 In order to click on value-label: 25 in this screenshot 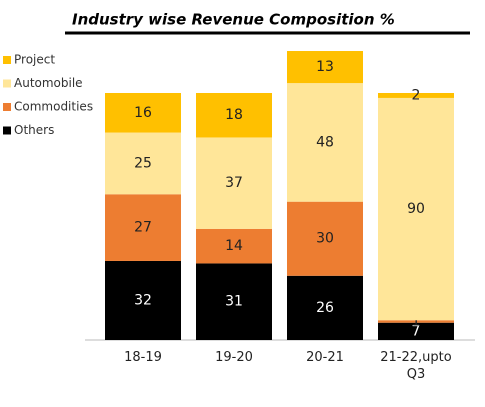, I will do `click(143, 163)`.